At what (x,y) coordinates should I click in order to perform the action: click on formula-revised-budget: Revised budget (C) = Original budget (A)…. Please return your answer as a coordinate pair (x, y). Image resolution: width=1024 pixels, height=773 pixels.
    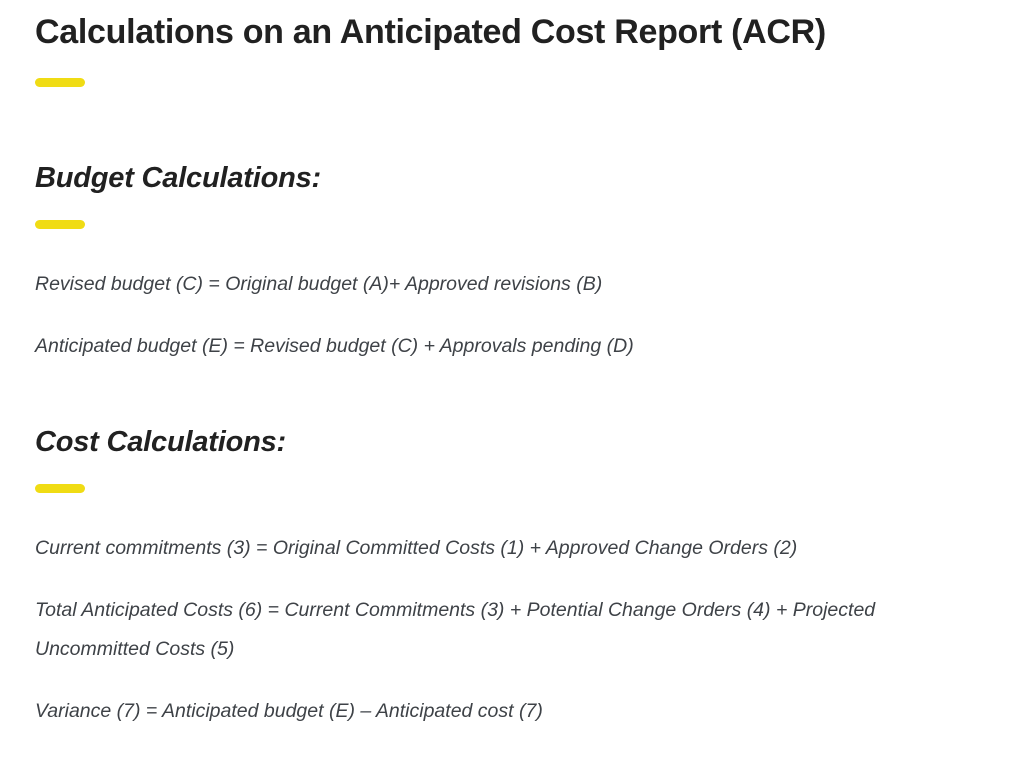
    Looking at the image, I should click on (319, 284).